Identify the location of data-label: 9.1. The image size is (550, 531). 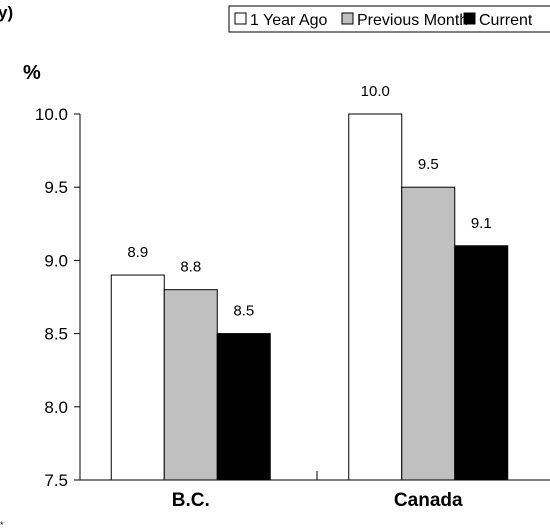
(481, 223).